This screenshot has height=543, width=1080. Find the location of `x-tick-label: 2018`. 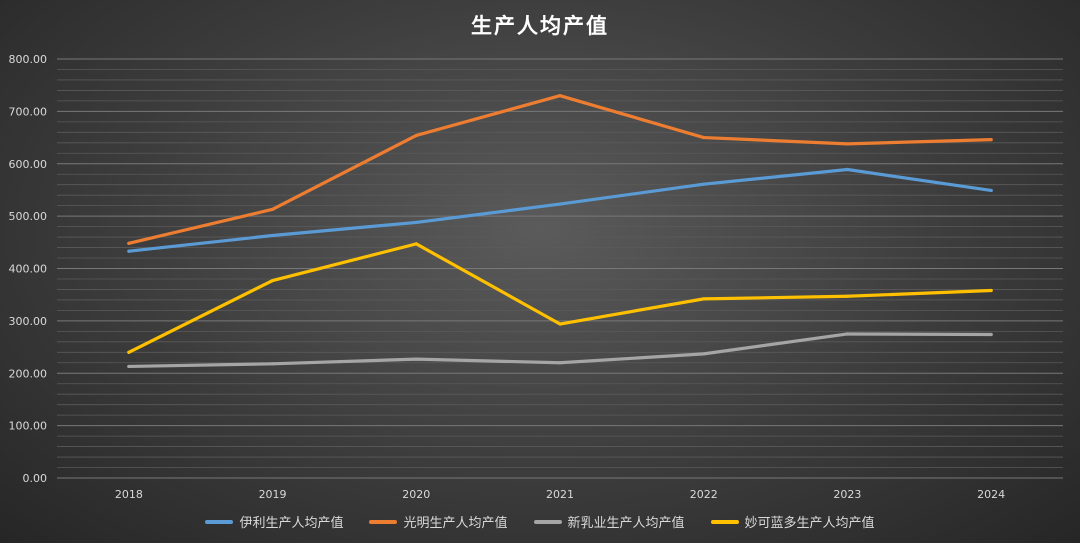

x-tick-label: 2018 is located at coordinates (129, 494).